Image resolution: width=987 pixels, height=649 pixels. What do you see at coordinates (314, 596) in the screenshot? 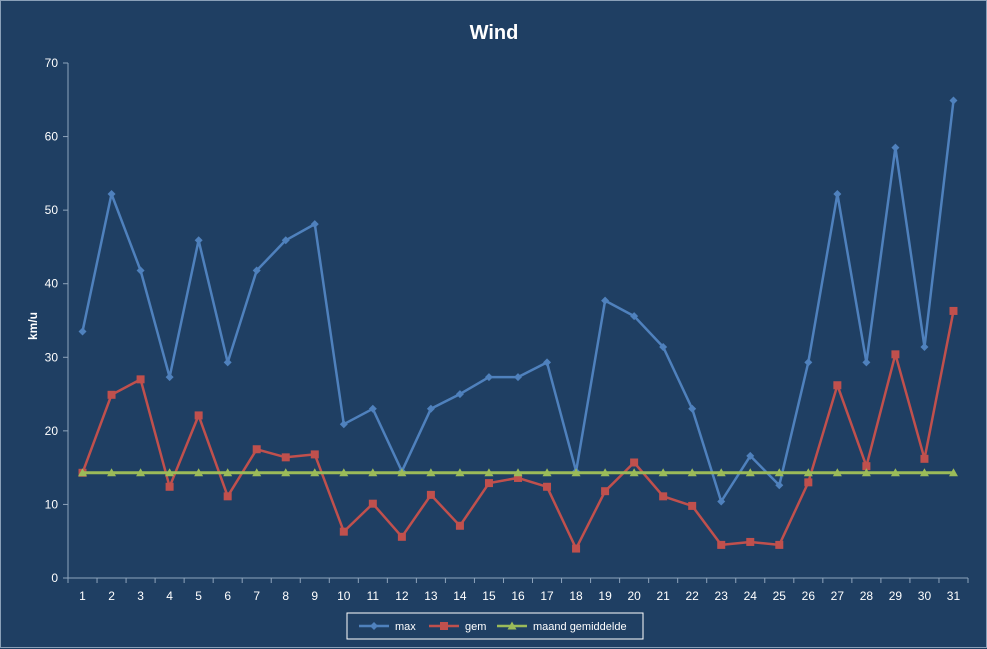
I see `x-tick-label: 9` at bounding box center [314, 596].